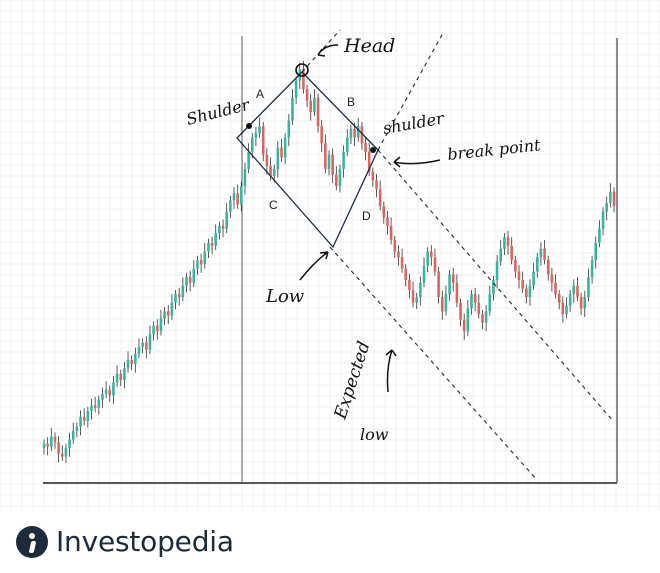  I want to click on low-trendline, so click(433, 363).